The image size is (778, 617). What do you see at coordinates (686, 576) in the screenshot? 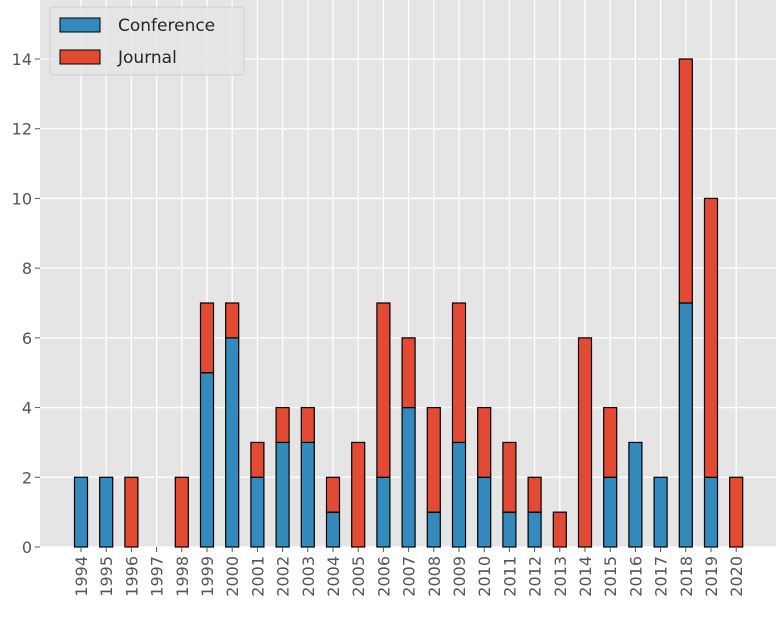
I see `x-tick-label: 2018` at bounding box center [686, 576].